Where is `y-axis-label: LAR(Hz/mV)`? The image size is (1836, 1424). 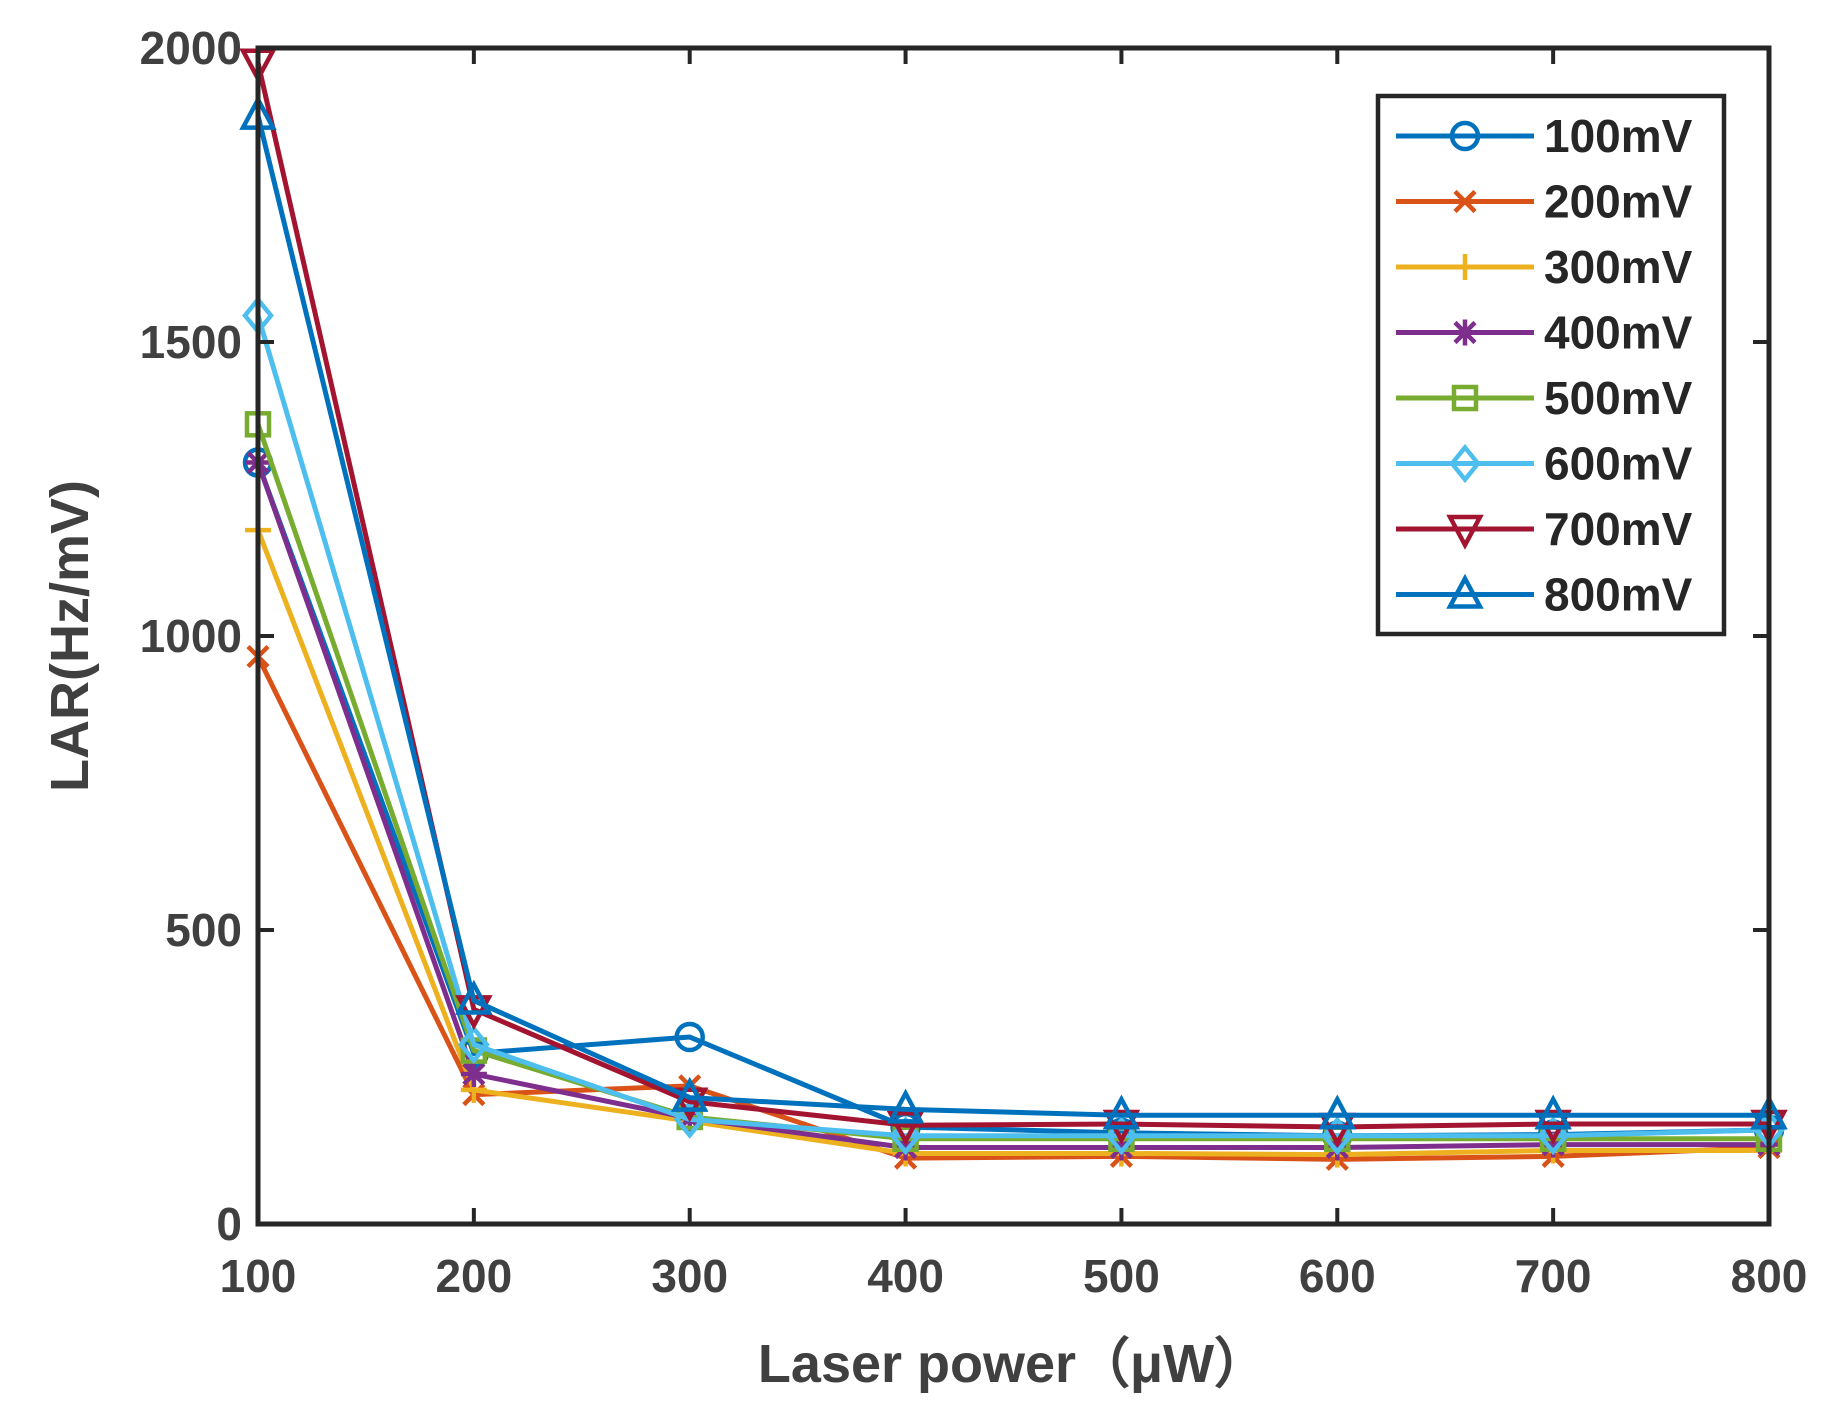 y-axis-label: LAR(Hz/mV) is located at coordinates (70, 636).